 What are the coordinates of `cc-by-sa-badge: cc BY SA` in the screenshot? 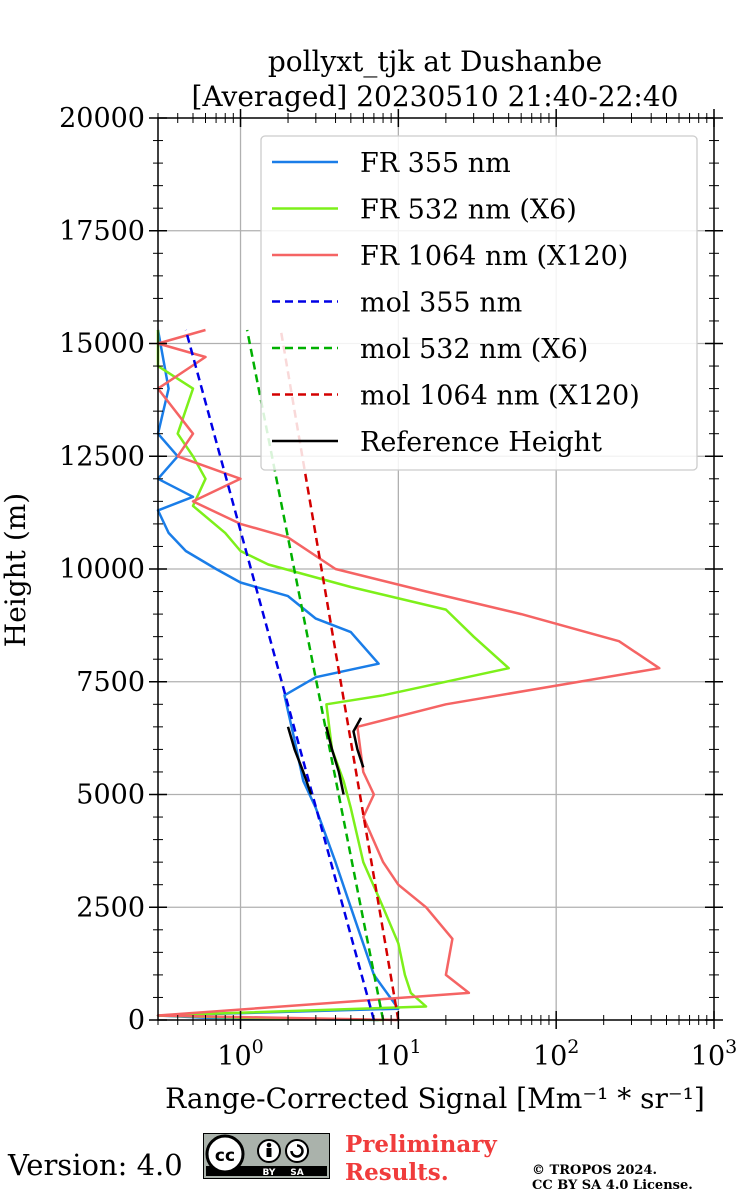 It's located at (266, 1156).